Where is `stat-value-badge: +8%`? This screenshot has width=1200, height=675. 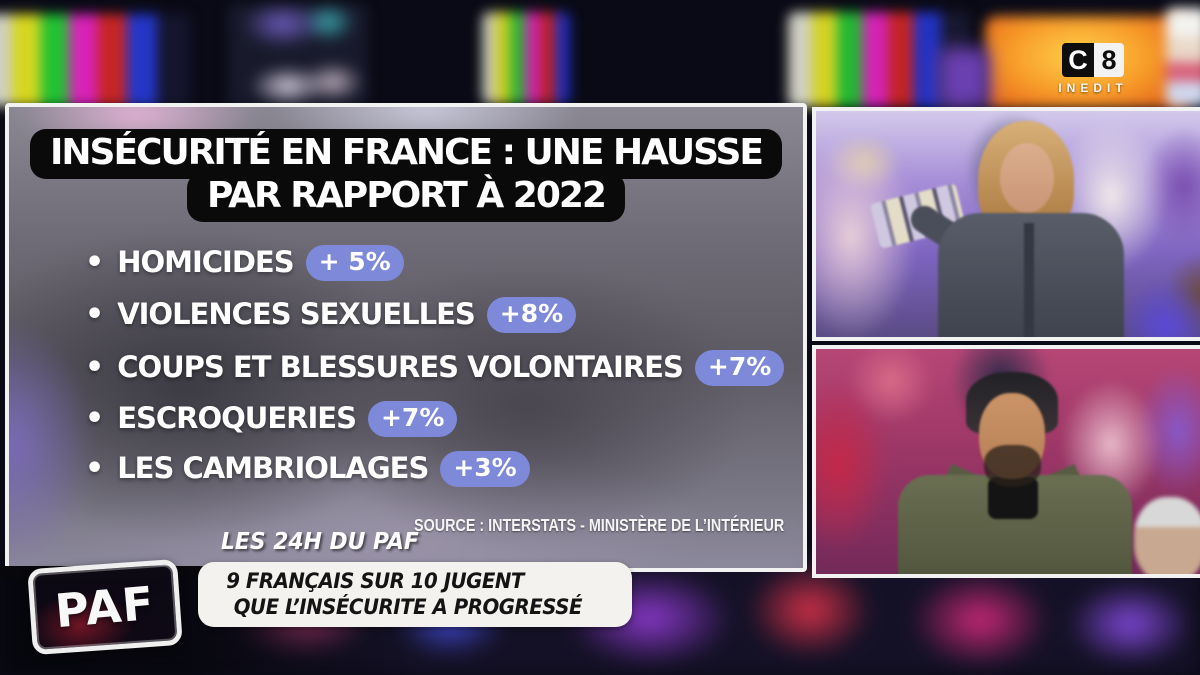
stat-value-badge: +8% is located at coordinates (531, 315).